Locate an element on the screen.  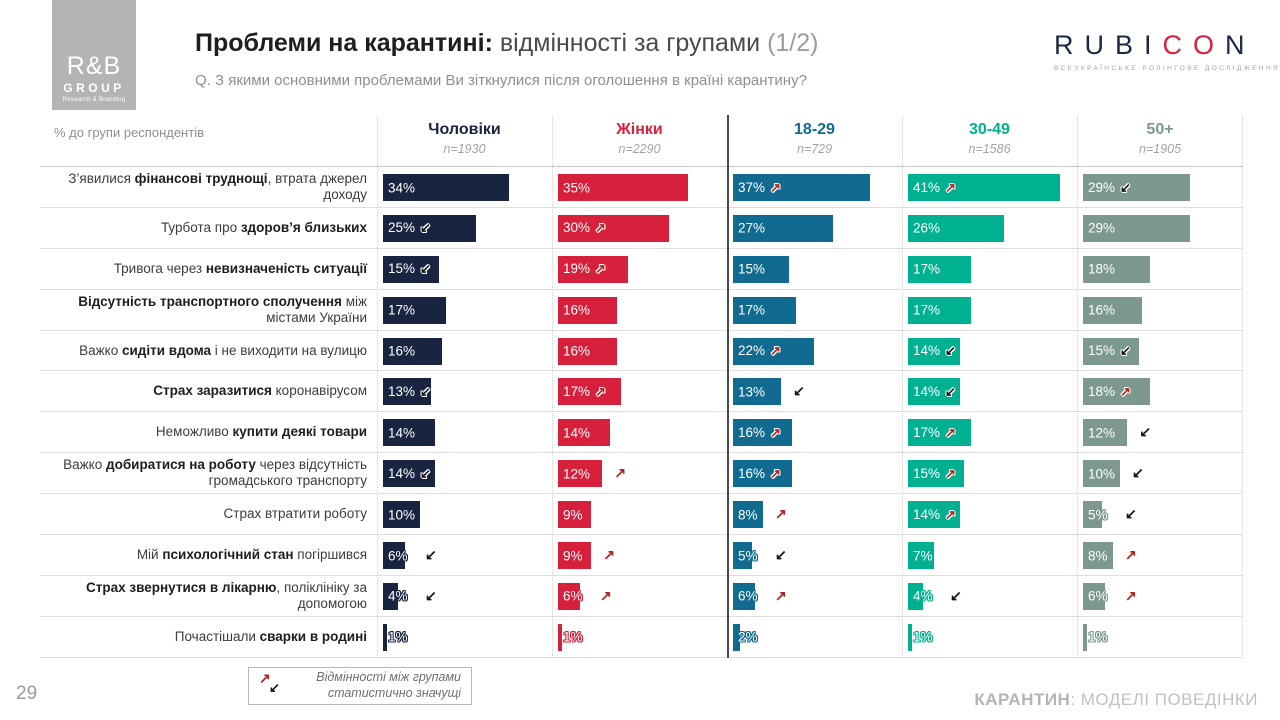
bar: 22% ↗ is located at coordinates (774, 351).